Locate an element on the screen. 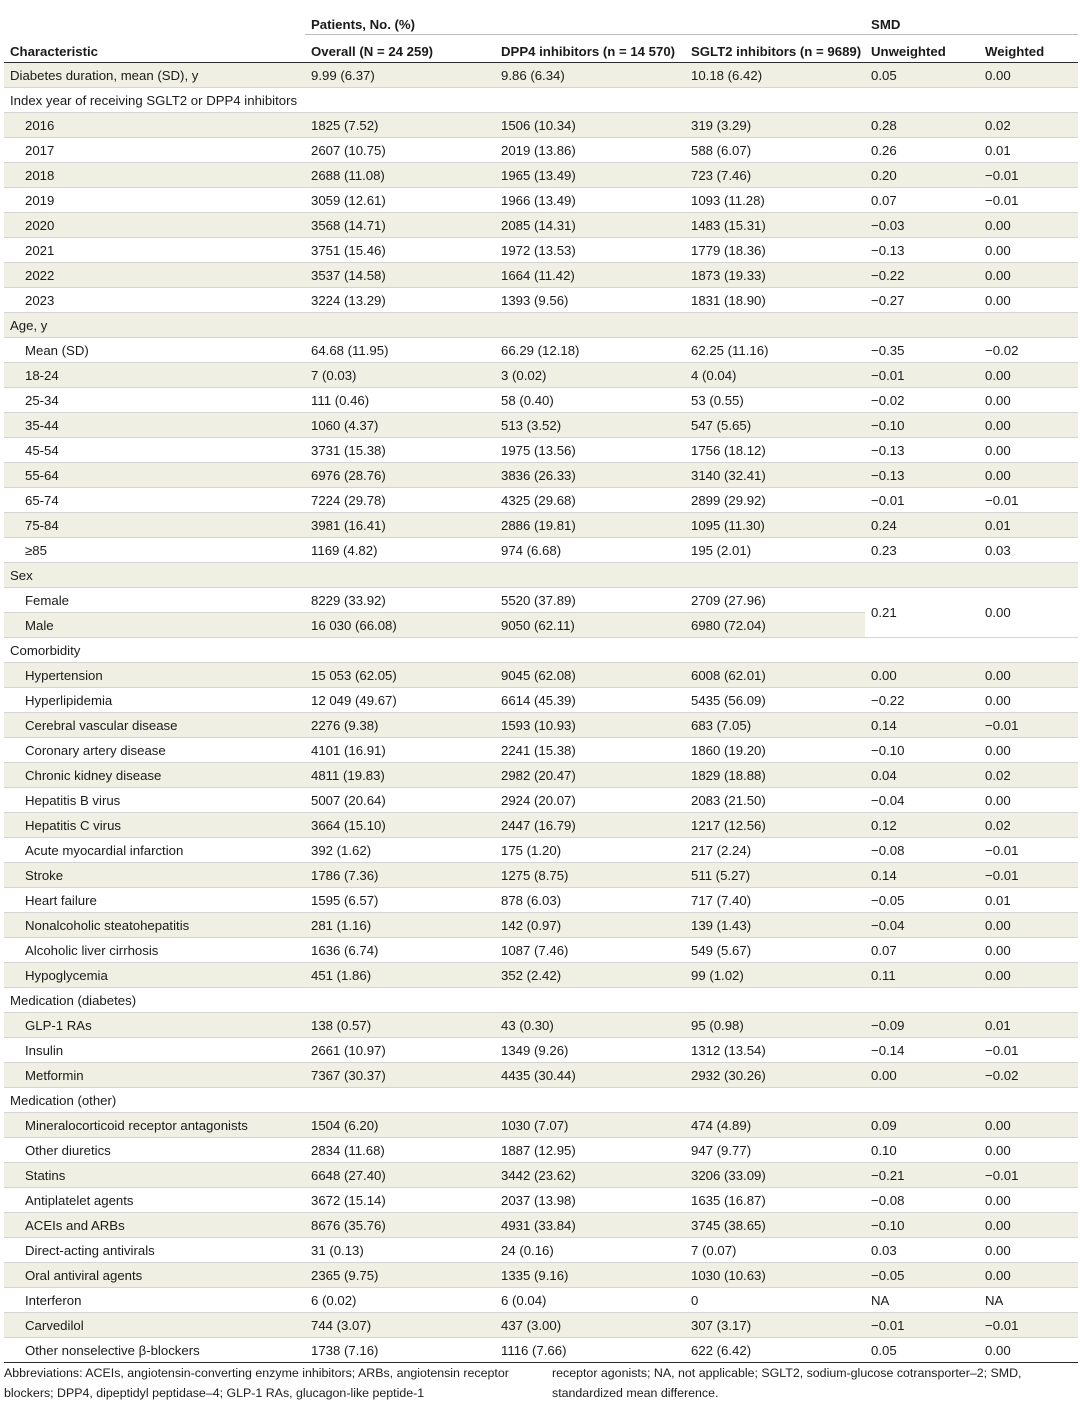 Image resolution: width=1080 pixels, height=1406 pixels. overall-cell: 111 (0.46) is located at coordinates (400, 400).